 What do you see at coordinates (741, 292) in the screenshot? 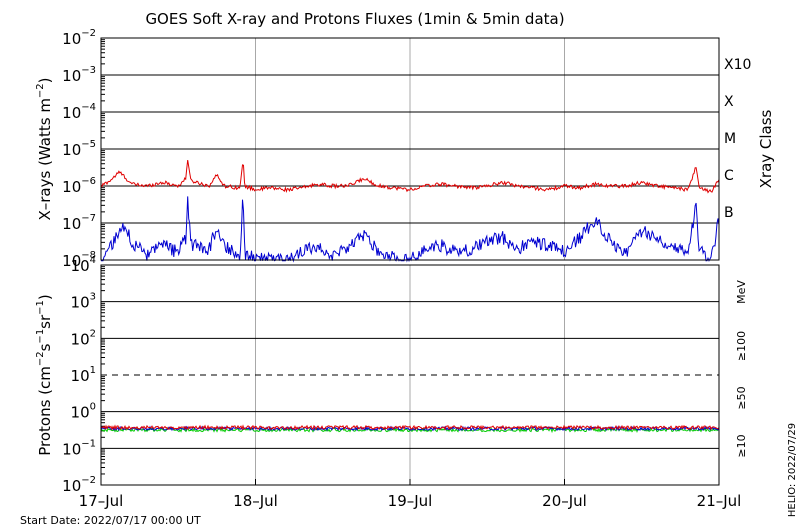
I see `proton-unit-label: MeV` at bounding box center [741, 292].